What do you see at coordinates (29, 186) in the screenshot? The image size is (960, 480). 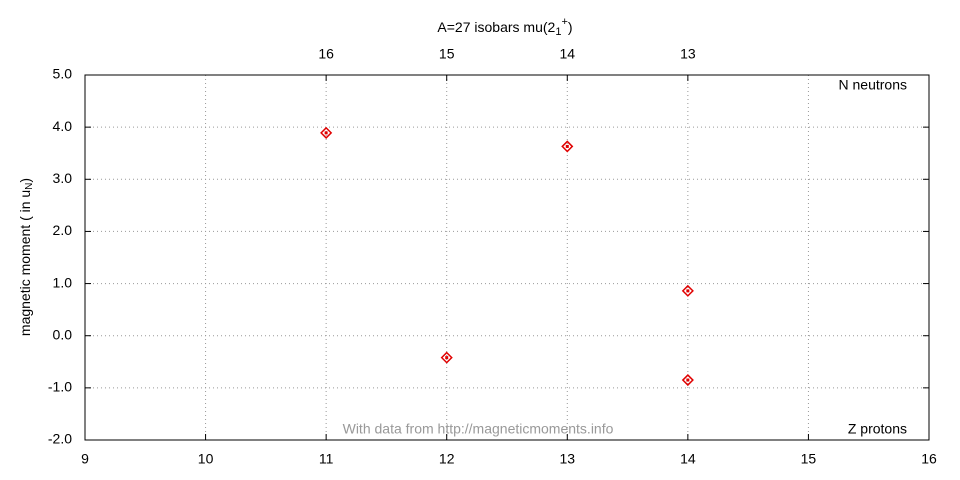 I see `y-label-subscript: N` at bounding box center [29, 186].